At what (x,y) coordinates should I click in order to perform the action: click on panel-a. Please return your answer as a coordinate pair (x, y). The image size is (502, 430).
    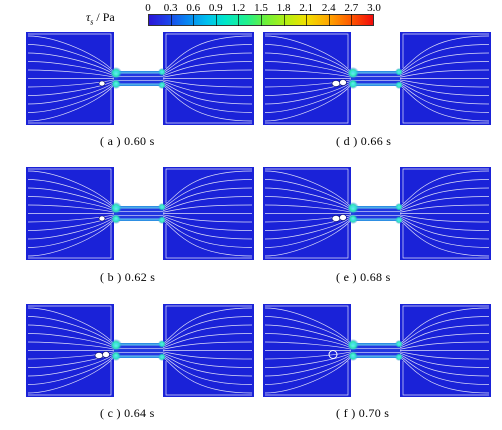
    Looking at the image, I should click on (140, 78).